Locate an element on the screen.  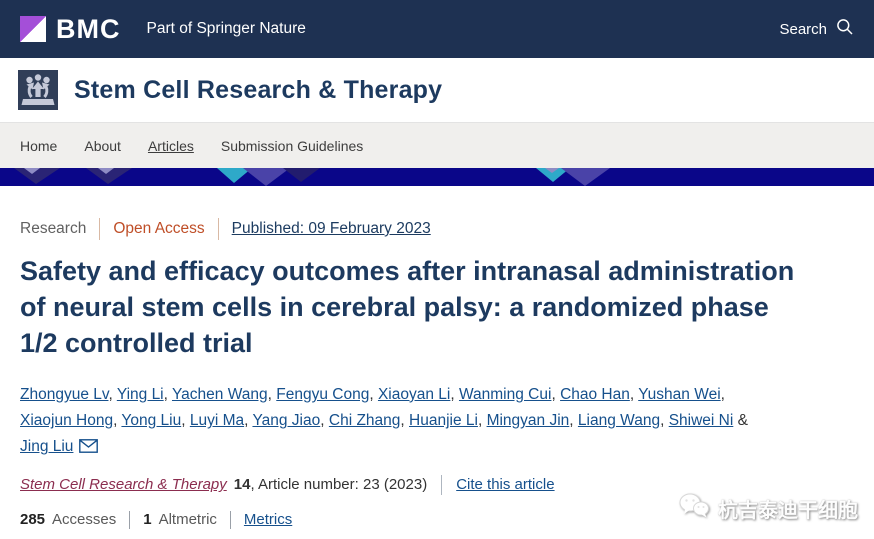
bmc-logo-icon is located at coordinates (33, 29).